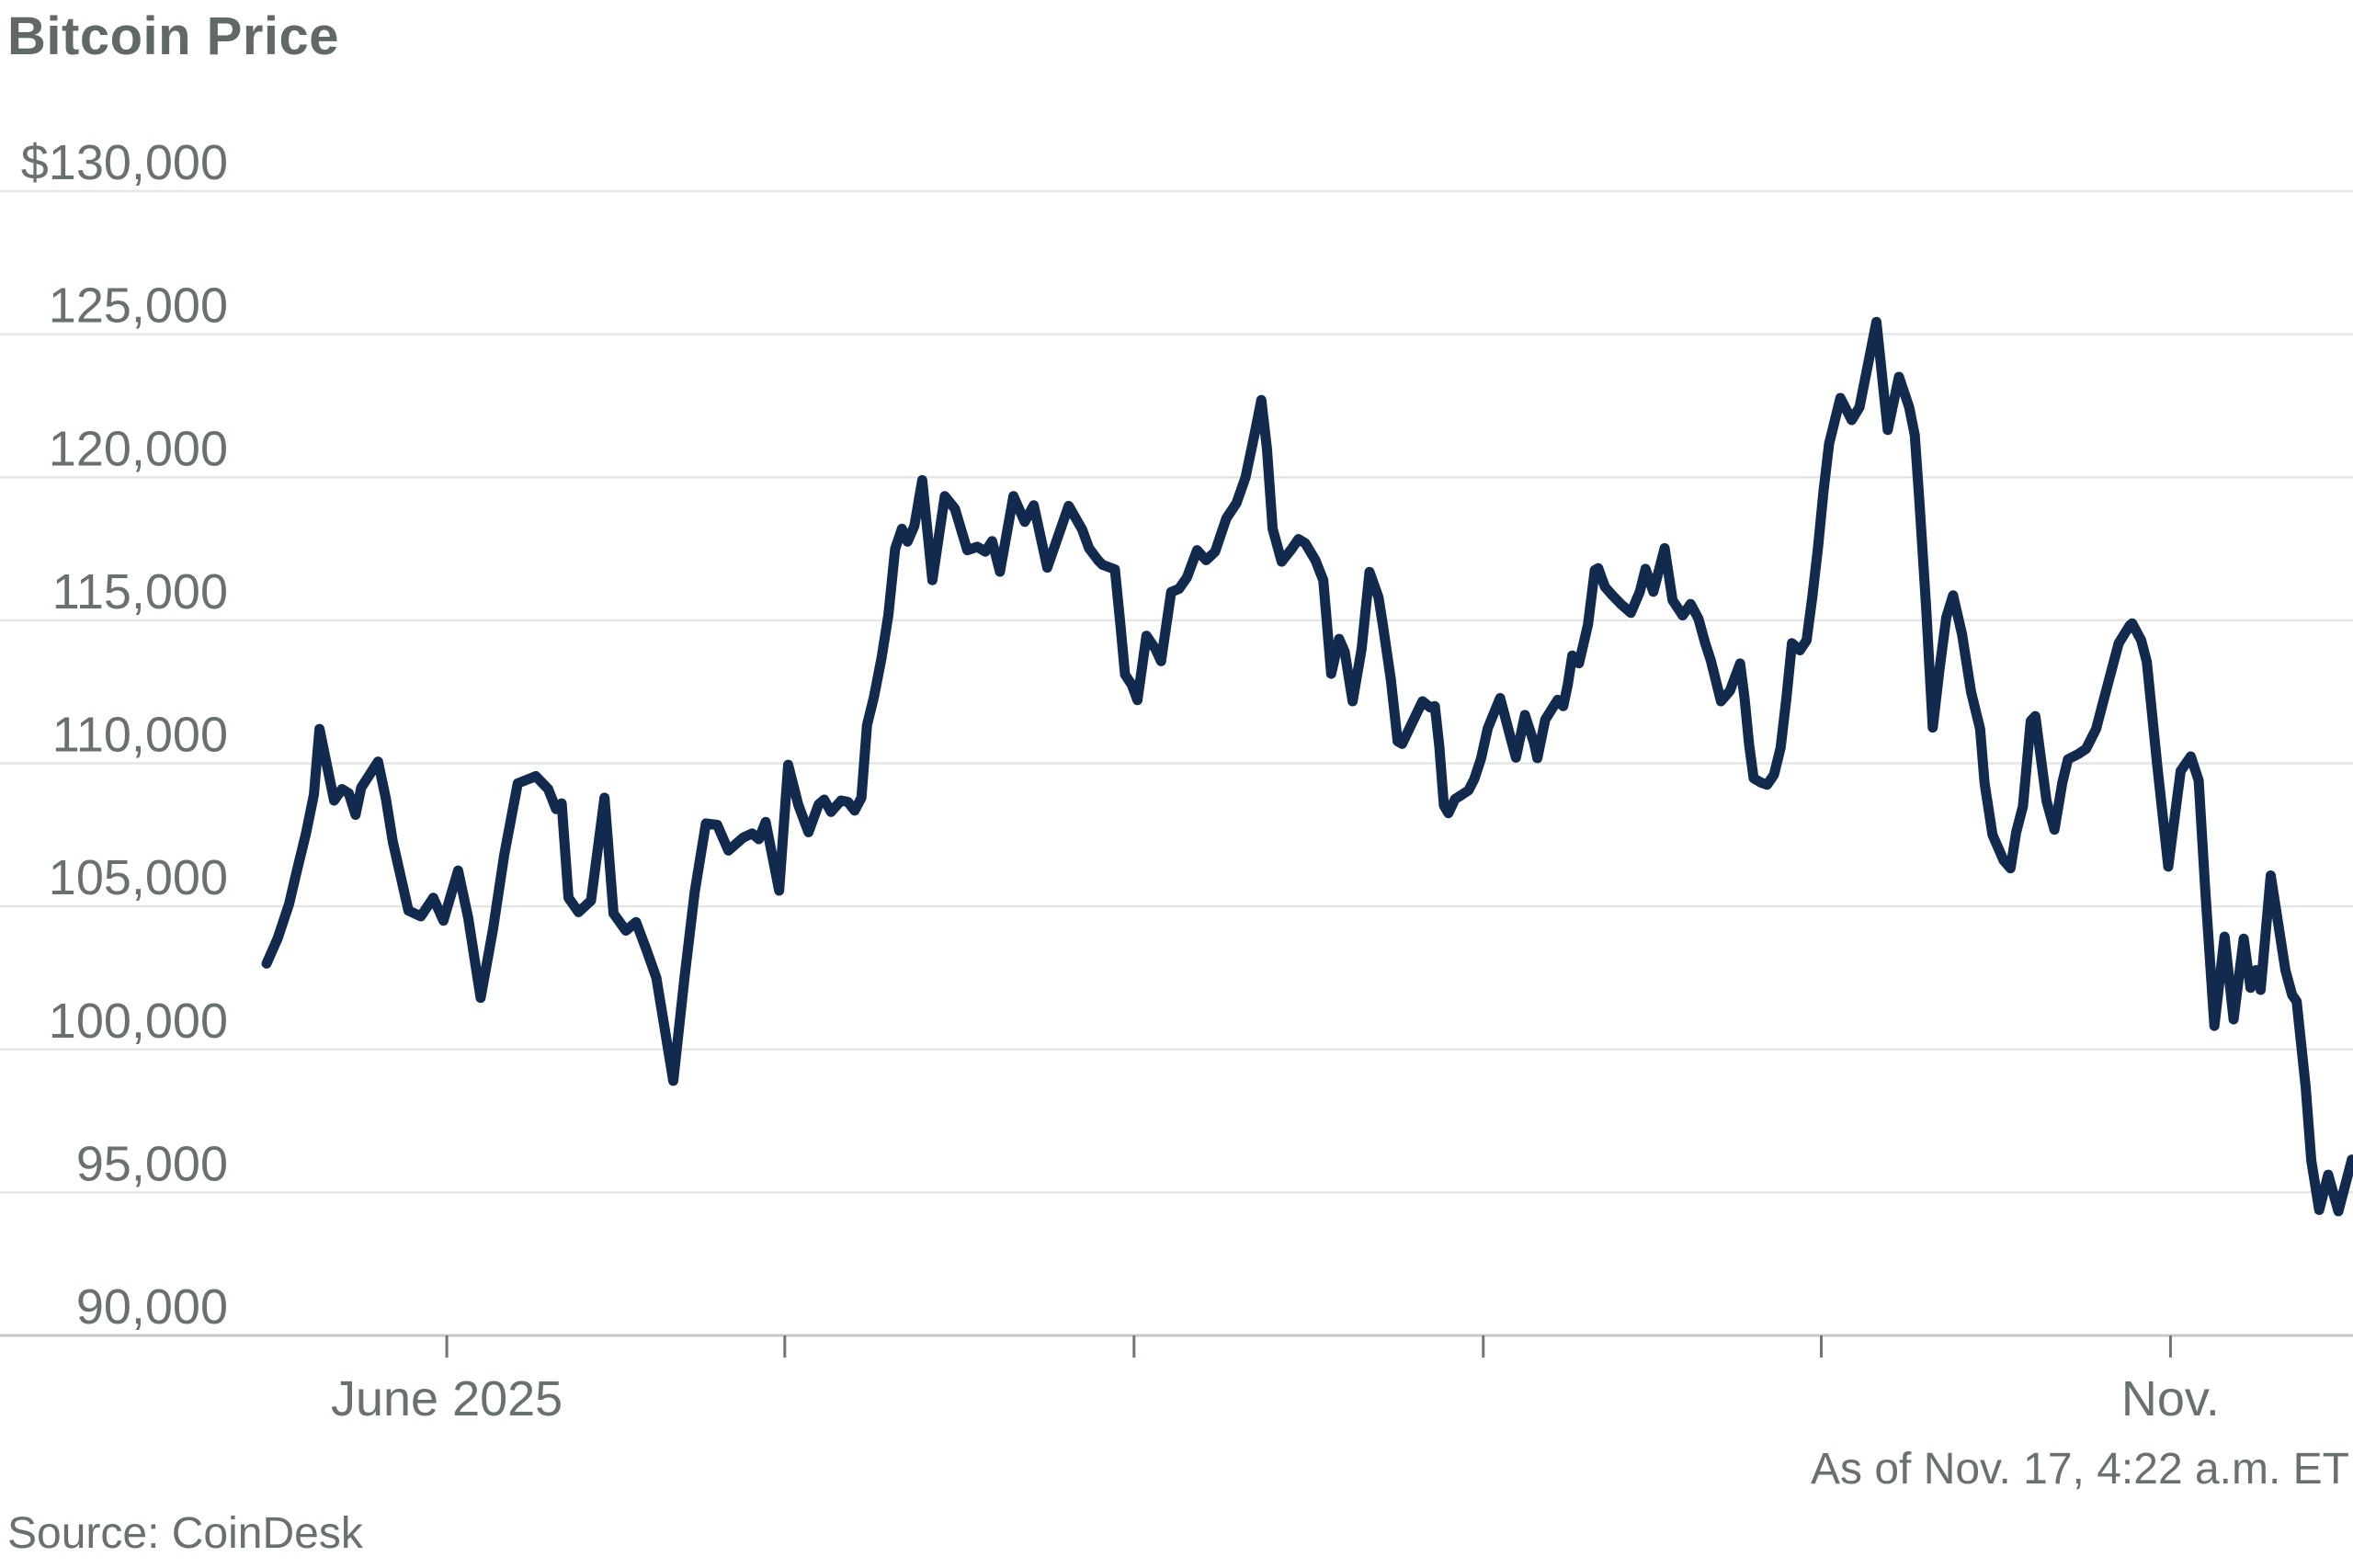  What do you see at coordinates (138, 306) in the screenshot?
I see `y-axis-label: 125,000` at bounding box center [138, 306].